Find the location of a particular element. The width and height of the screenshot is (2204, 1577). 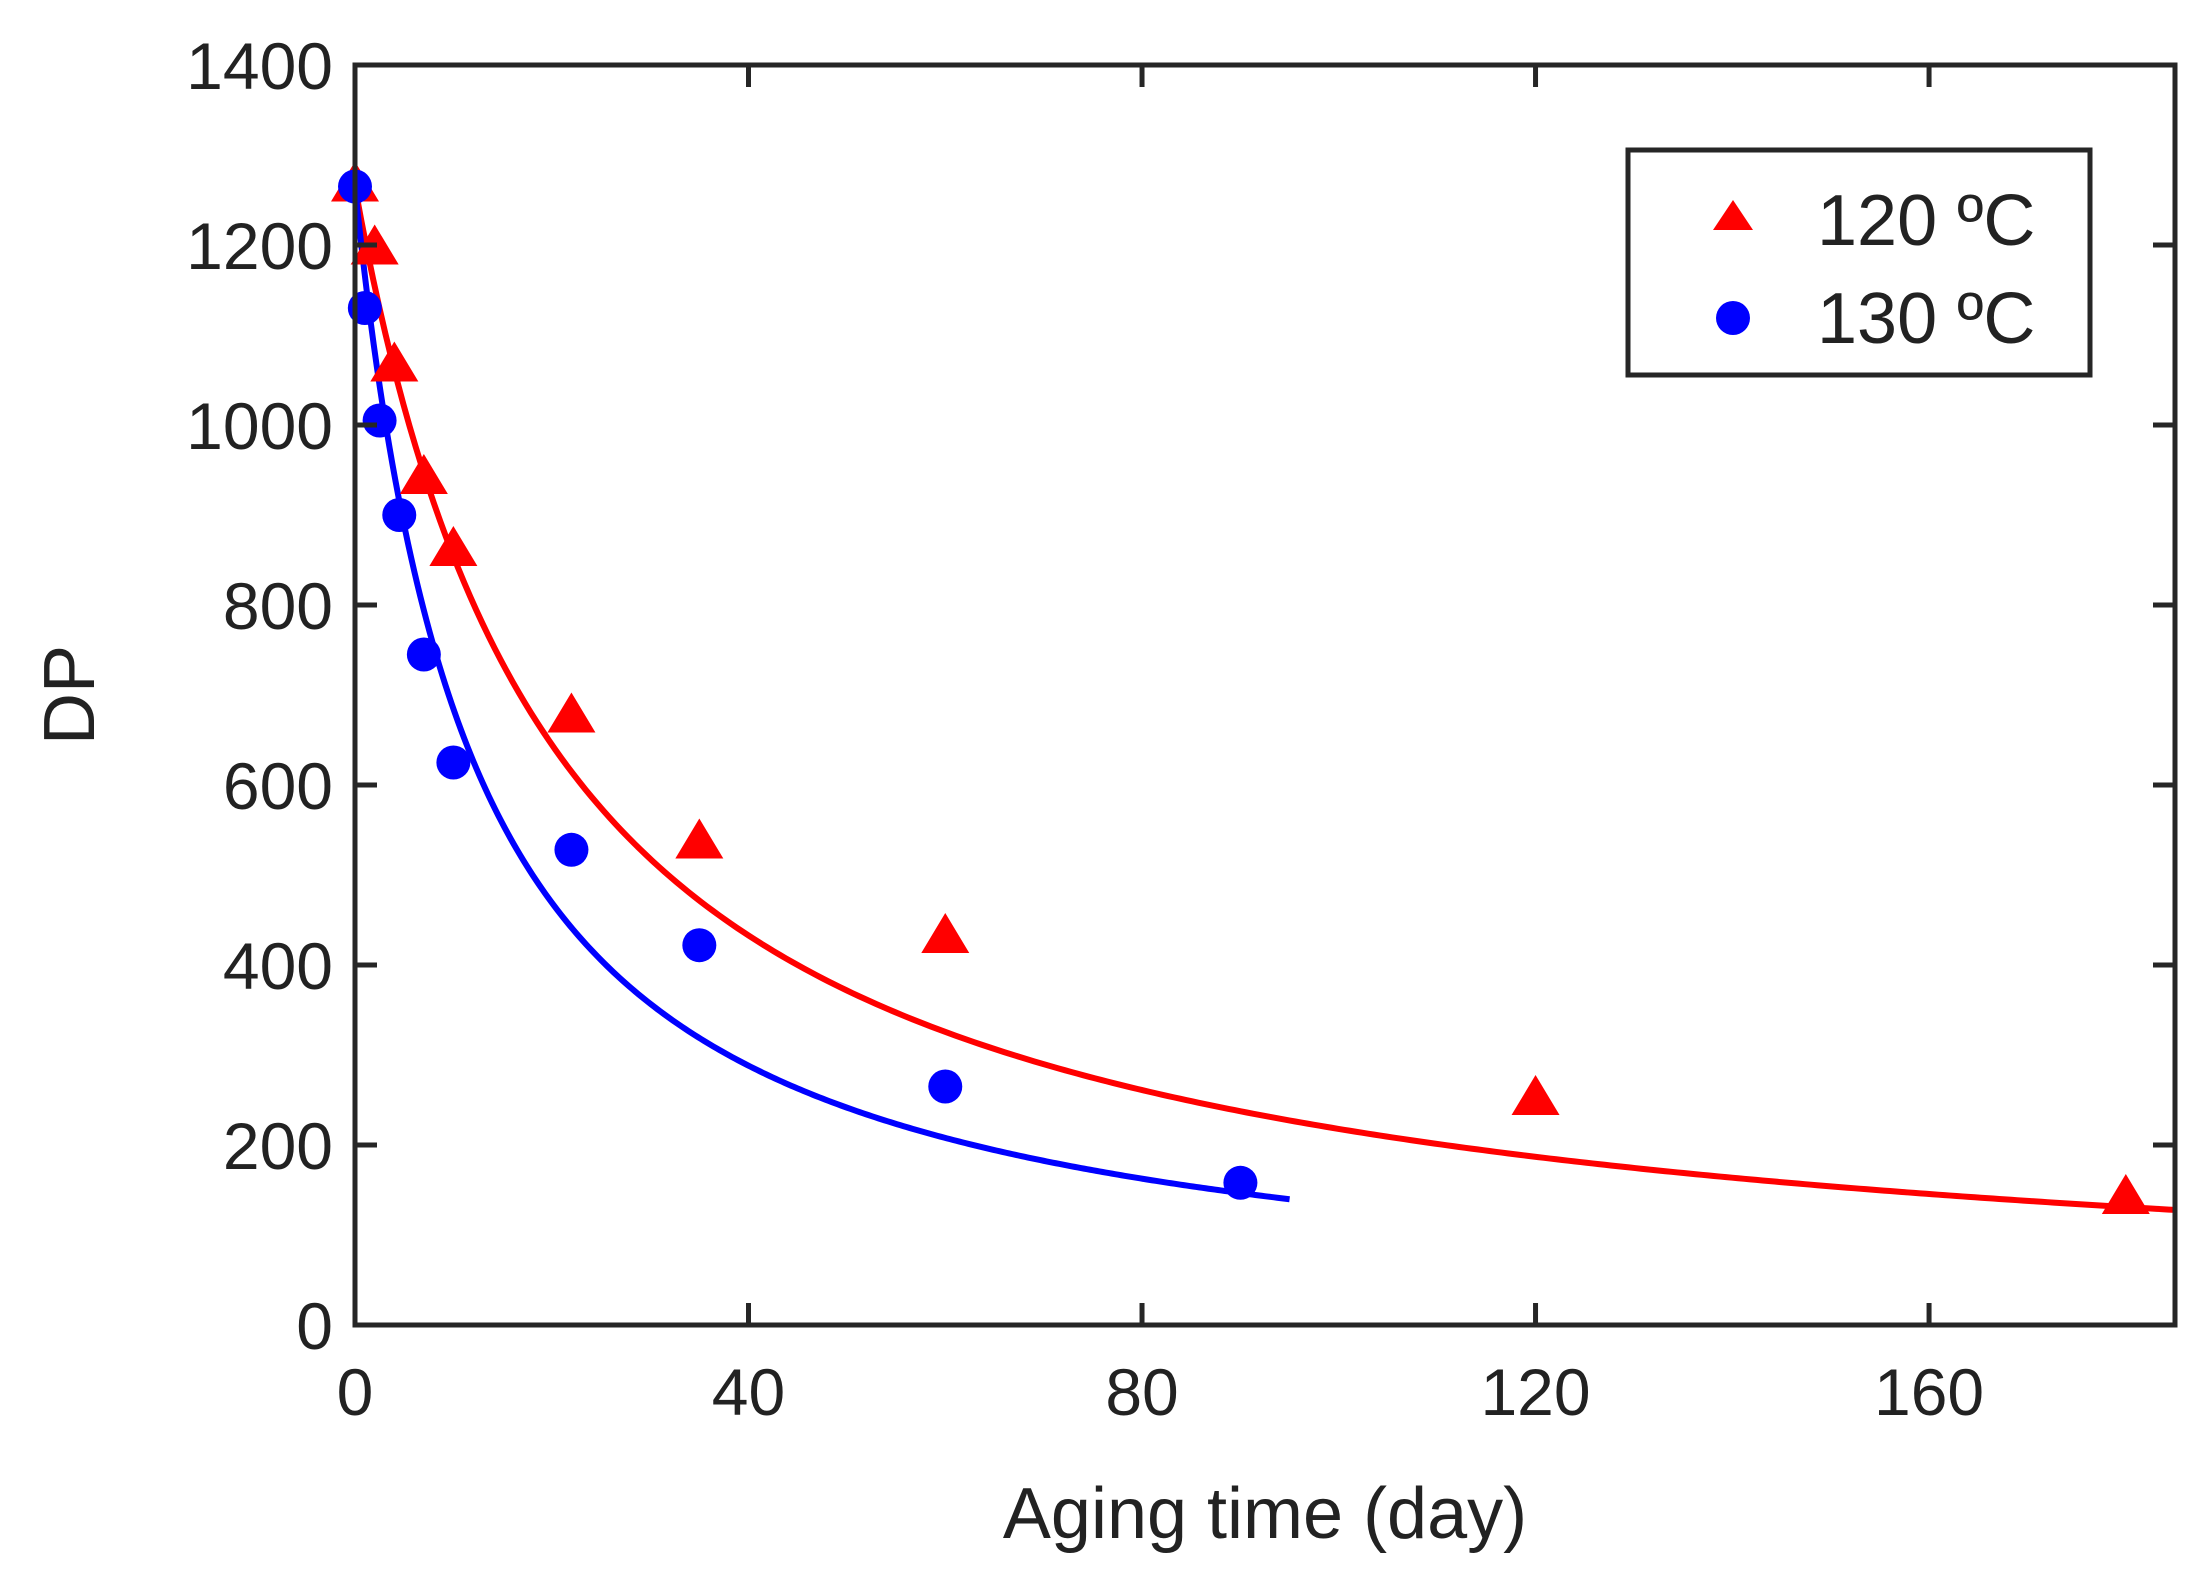

y-tick-label: 1200 is located at coordinates (259, 246).